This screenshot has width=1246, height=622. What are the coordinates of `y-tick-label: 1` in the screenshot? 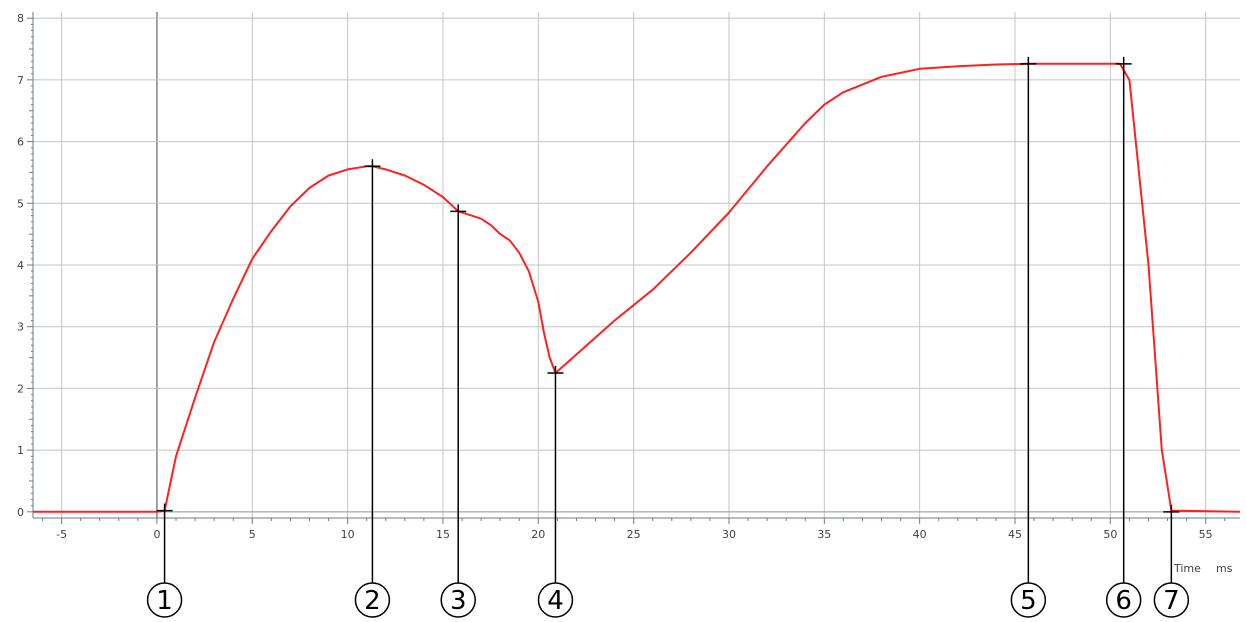 It's located at (20, 450).